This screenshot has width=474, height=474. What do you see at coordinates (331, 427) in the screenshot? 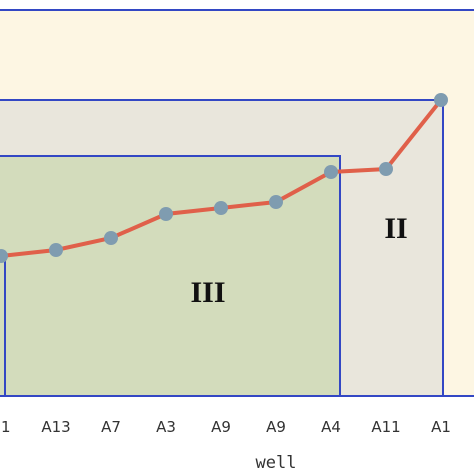
I see `x-tick-label: A4` at bounding box center [331, 427].